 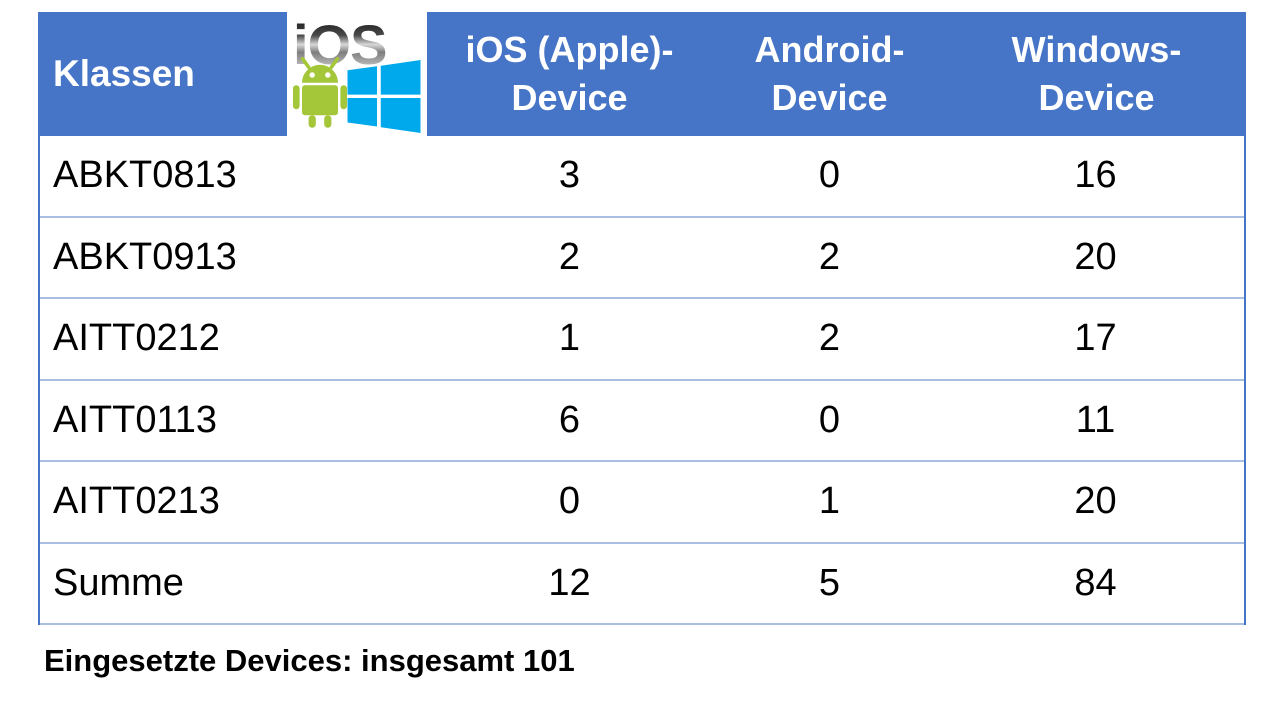 I want to click on header-cell-windows: Windows- Device, so click(x=1096, y=74).